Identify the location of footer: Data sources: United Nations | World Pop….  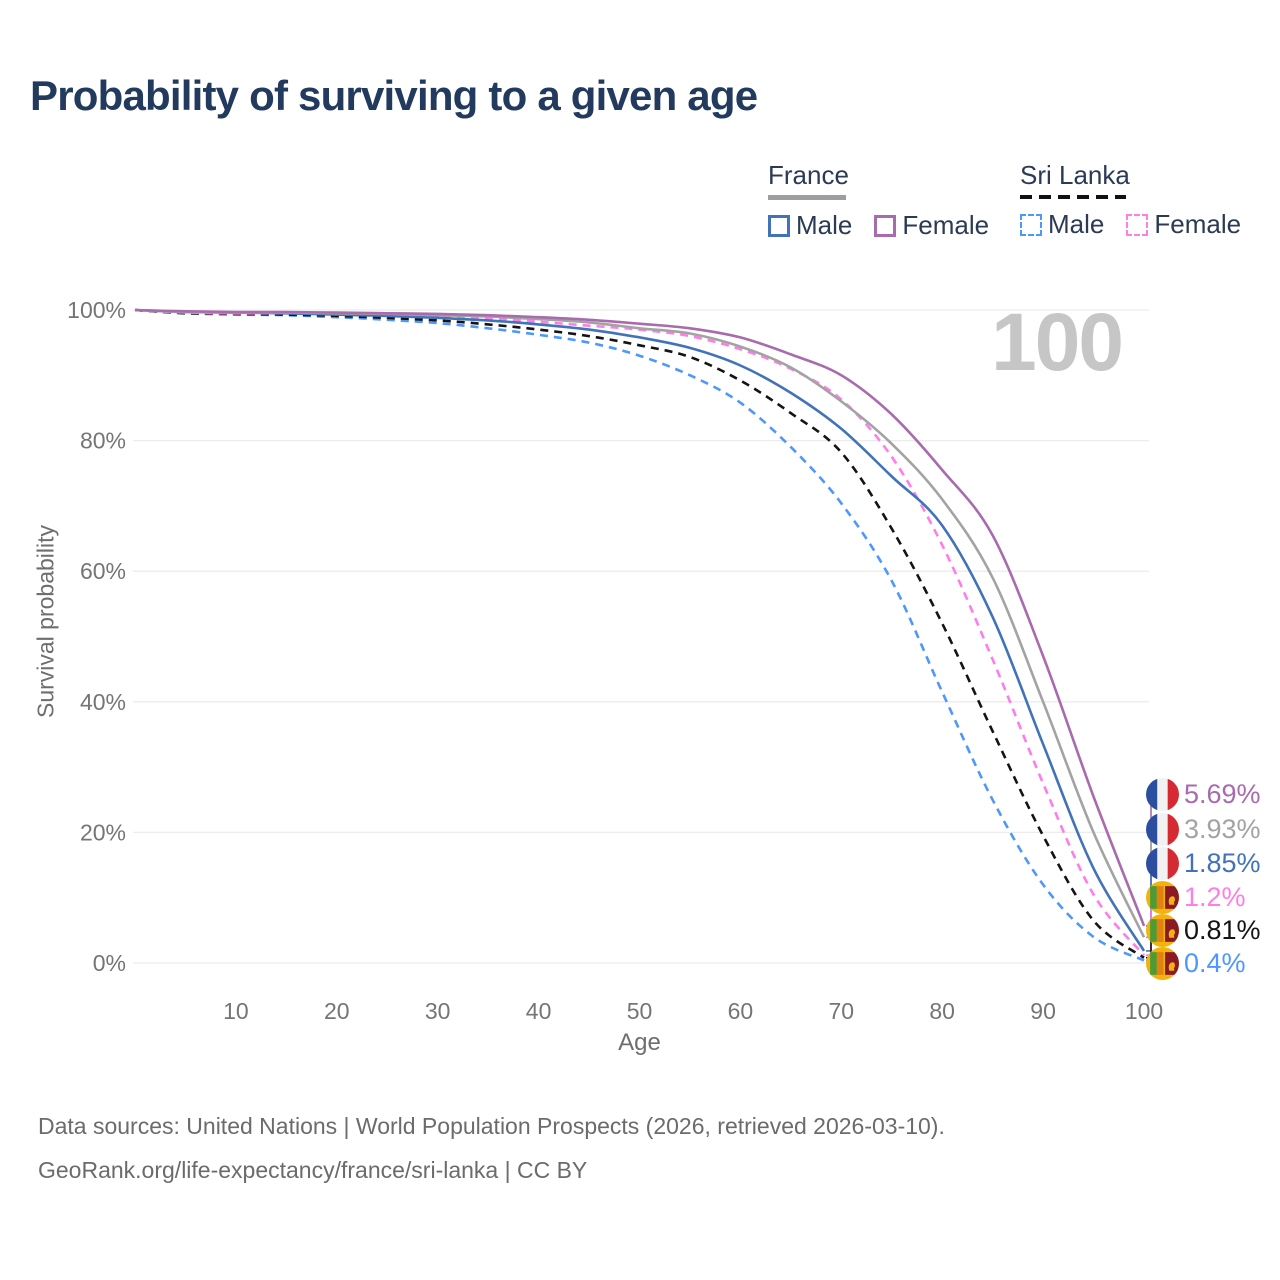
(491, 1148).